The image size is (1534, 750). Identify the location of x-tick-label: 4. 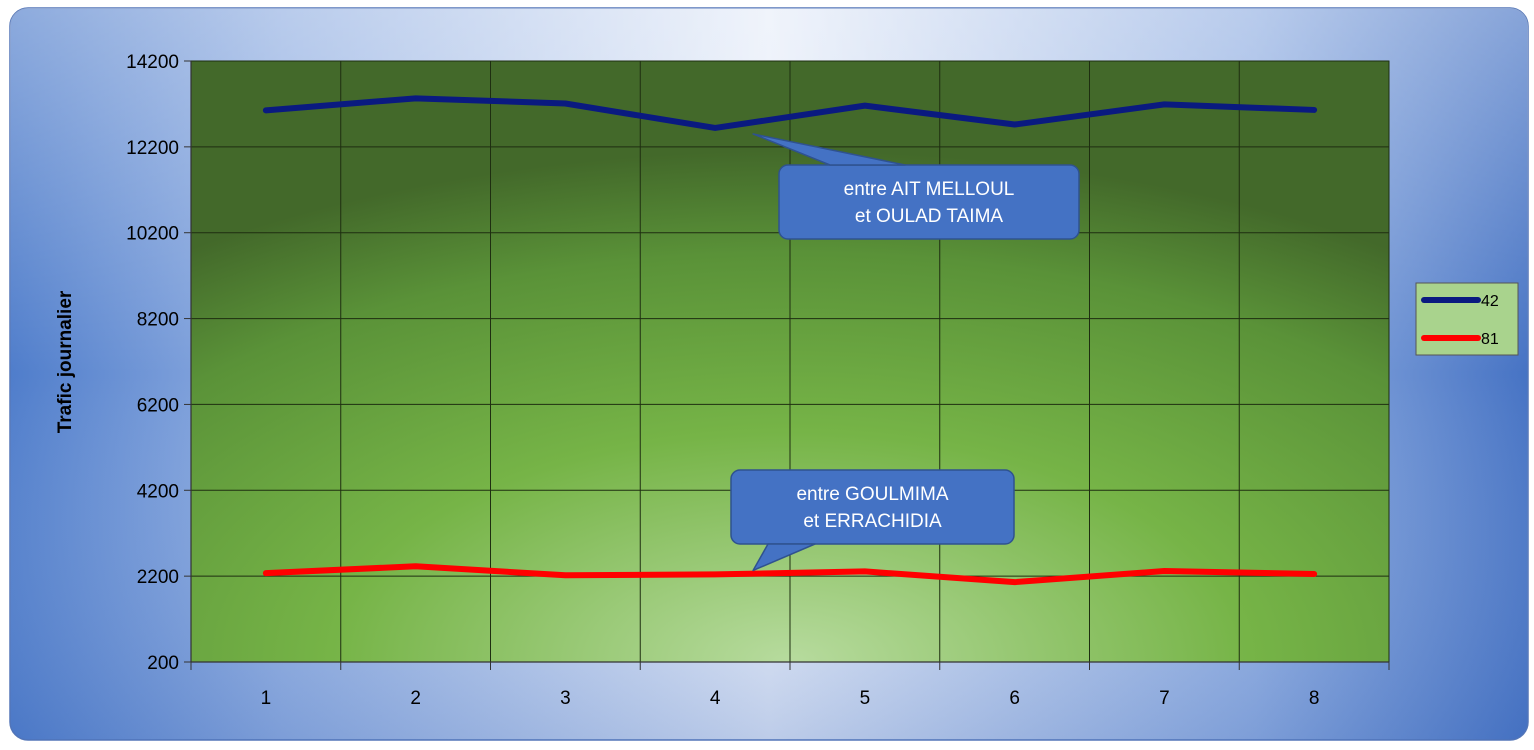
(715, 698).